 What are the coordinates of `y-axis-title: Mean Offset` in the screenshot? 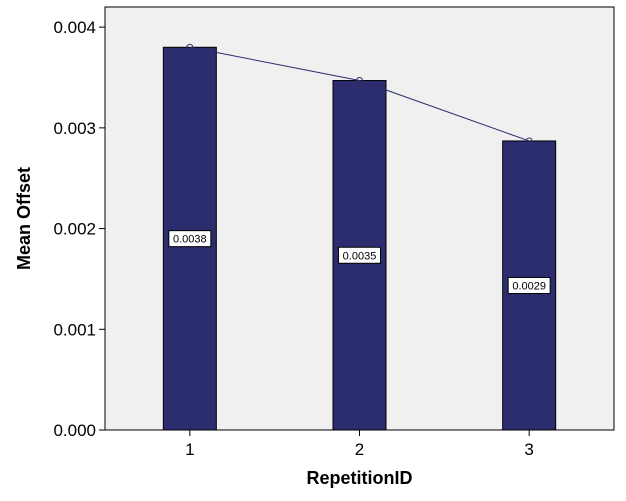 It's located at (24, 218).